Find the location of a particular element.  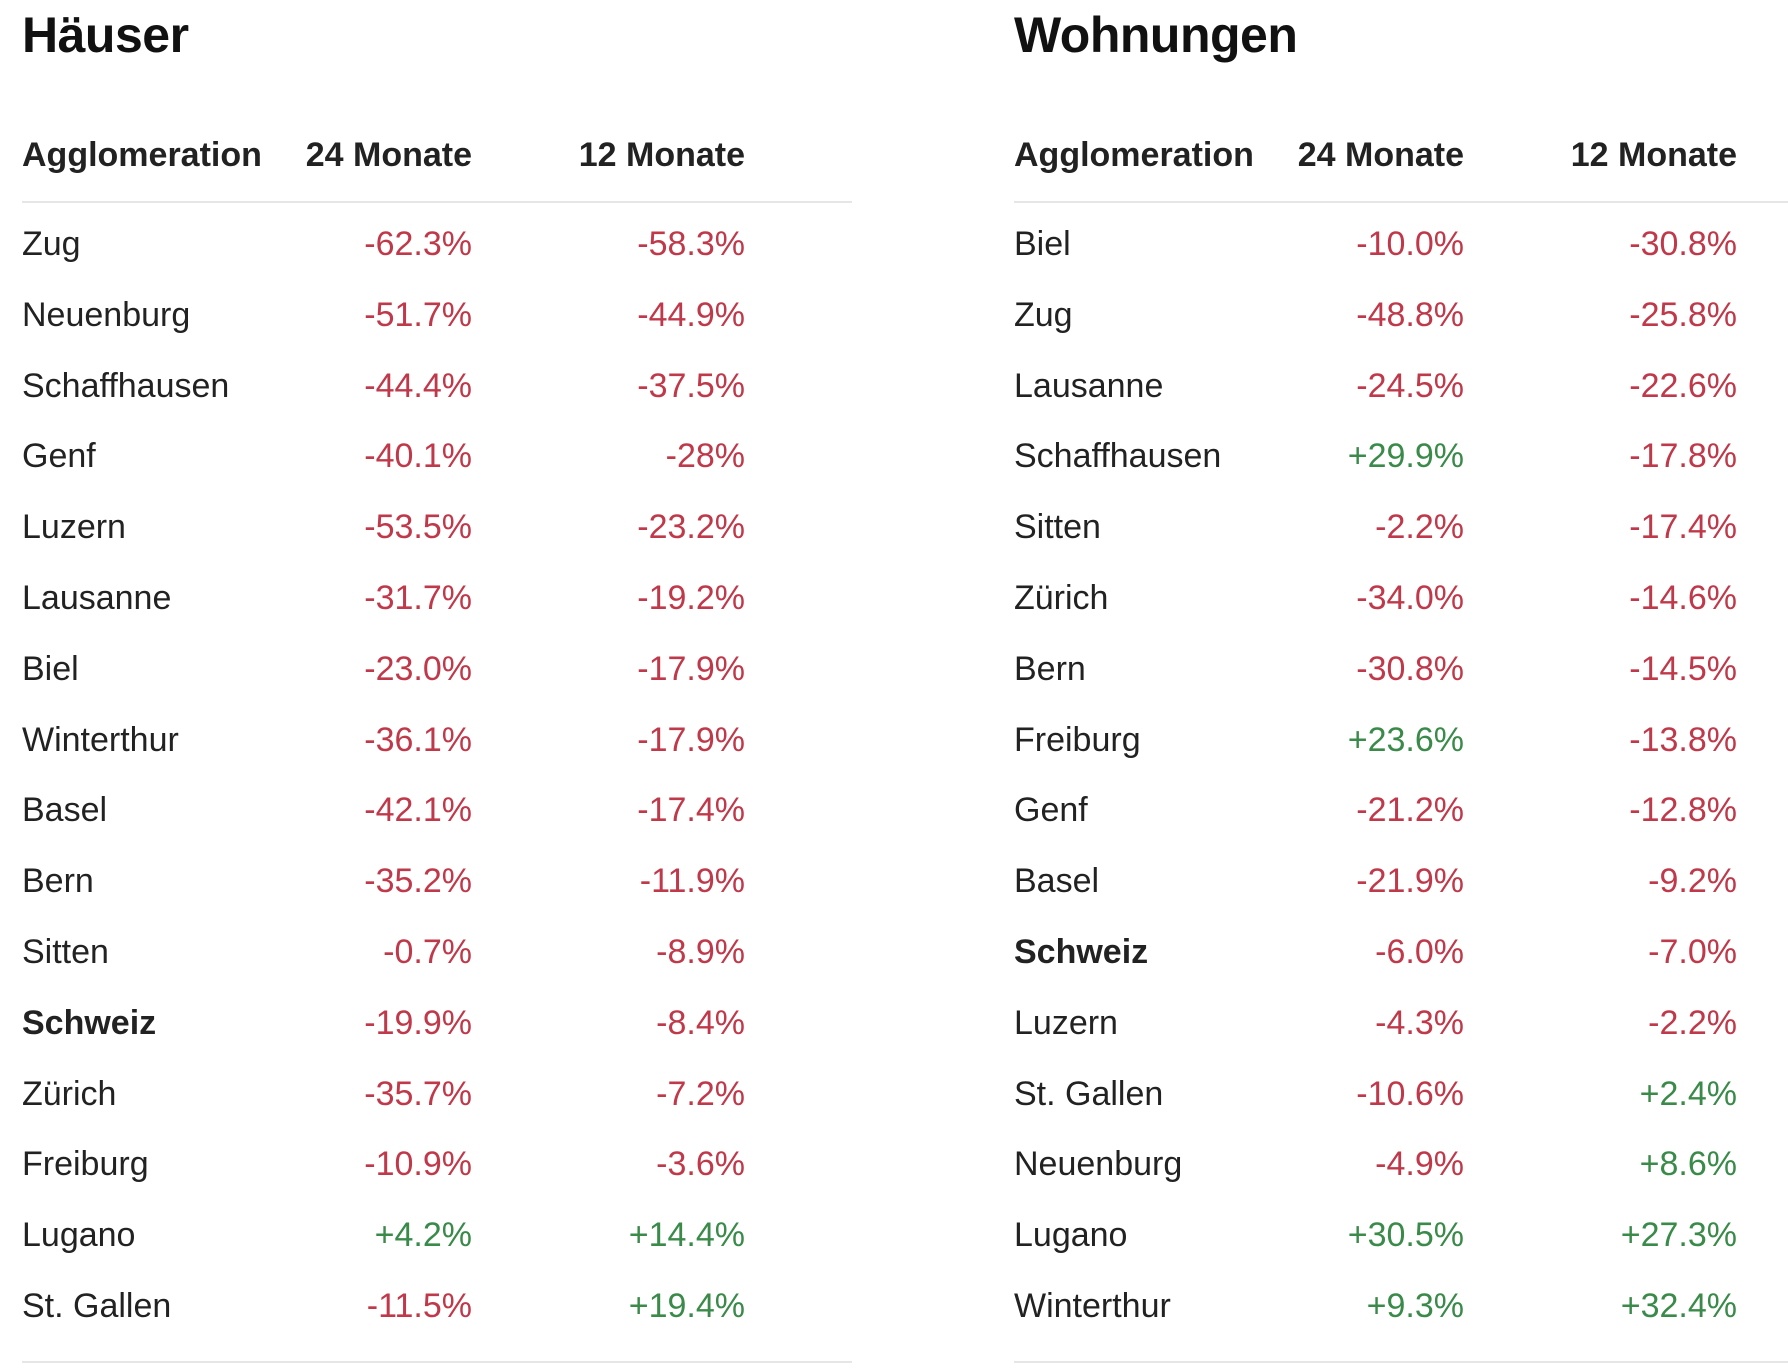

value-12-monate: -44.9% is located at coordinates (691, 314).